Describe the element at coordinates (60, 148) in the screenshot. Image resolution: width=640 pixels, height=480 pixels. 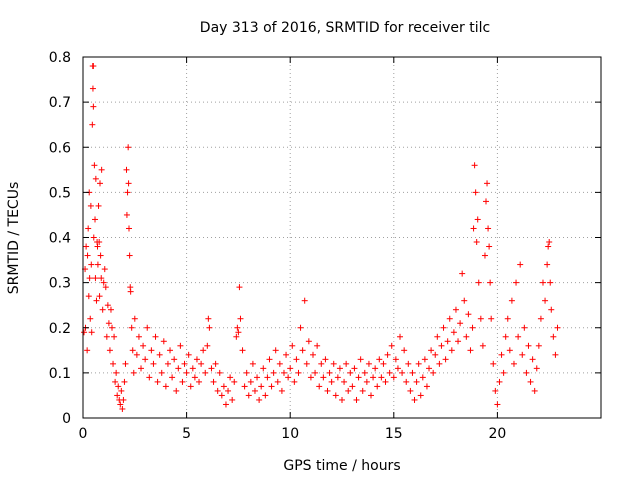
I see `y-tick-label: 0.6` at that location.